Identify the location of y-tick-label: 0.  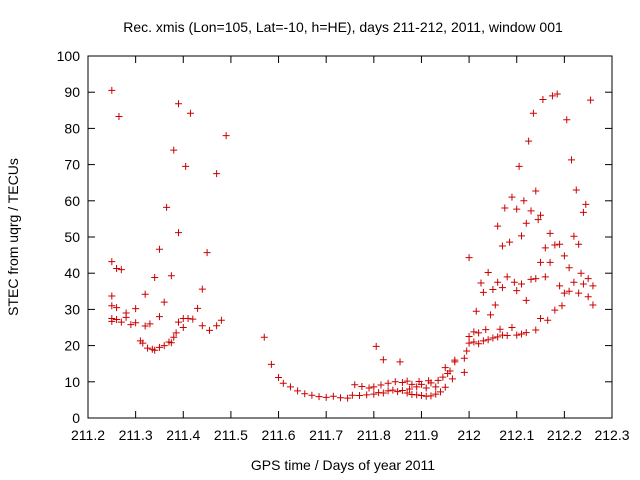
(76, 418).